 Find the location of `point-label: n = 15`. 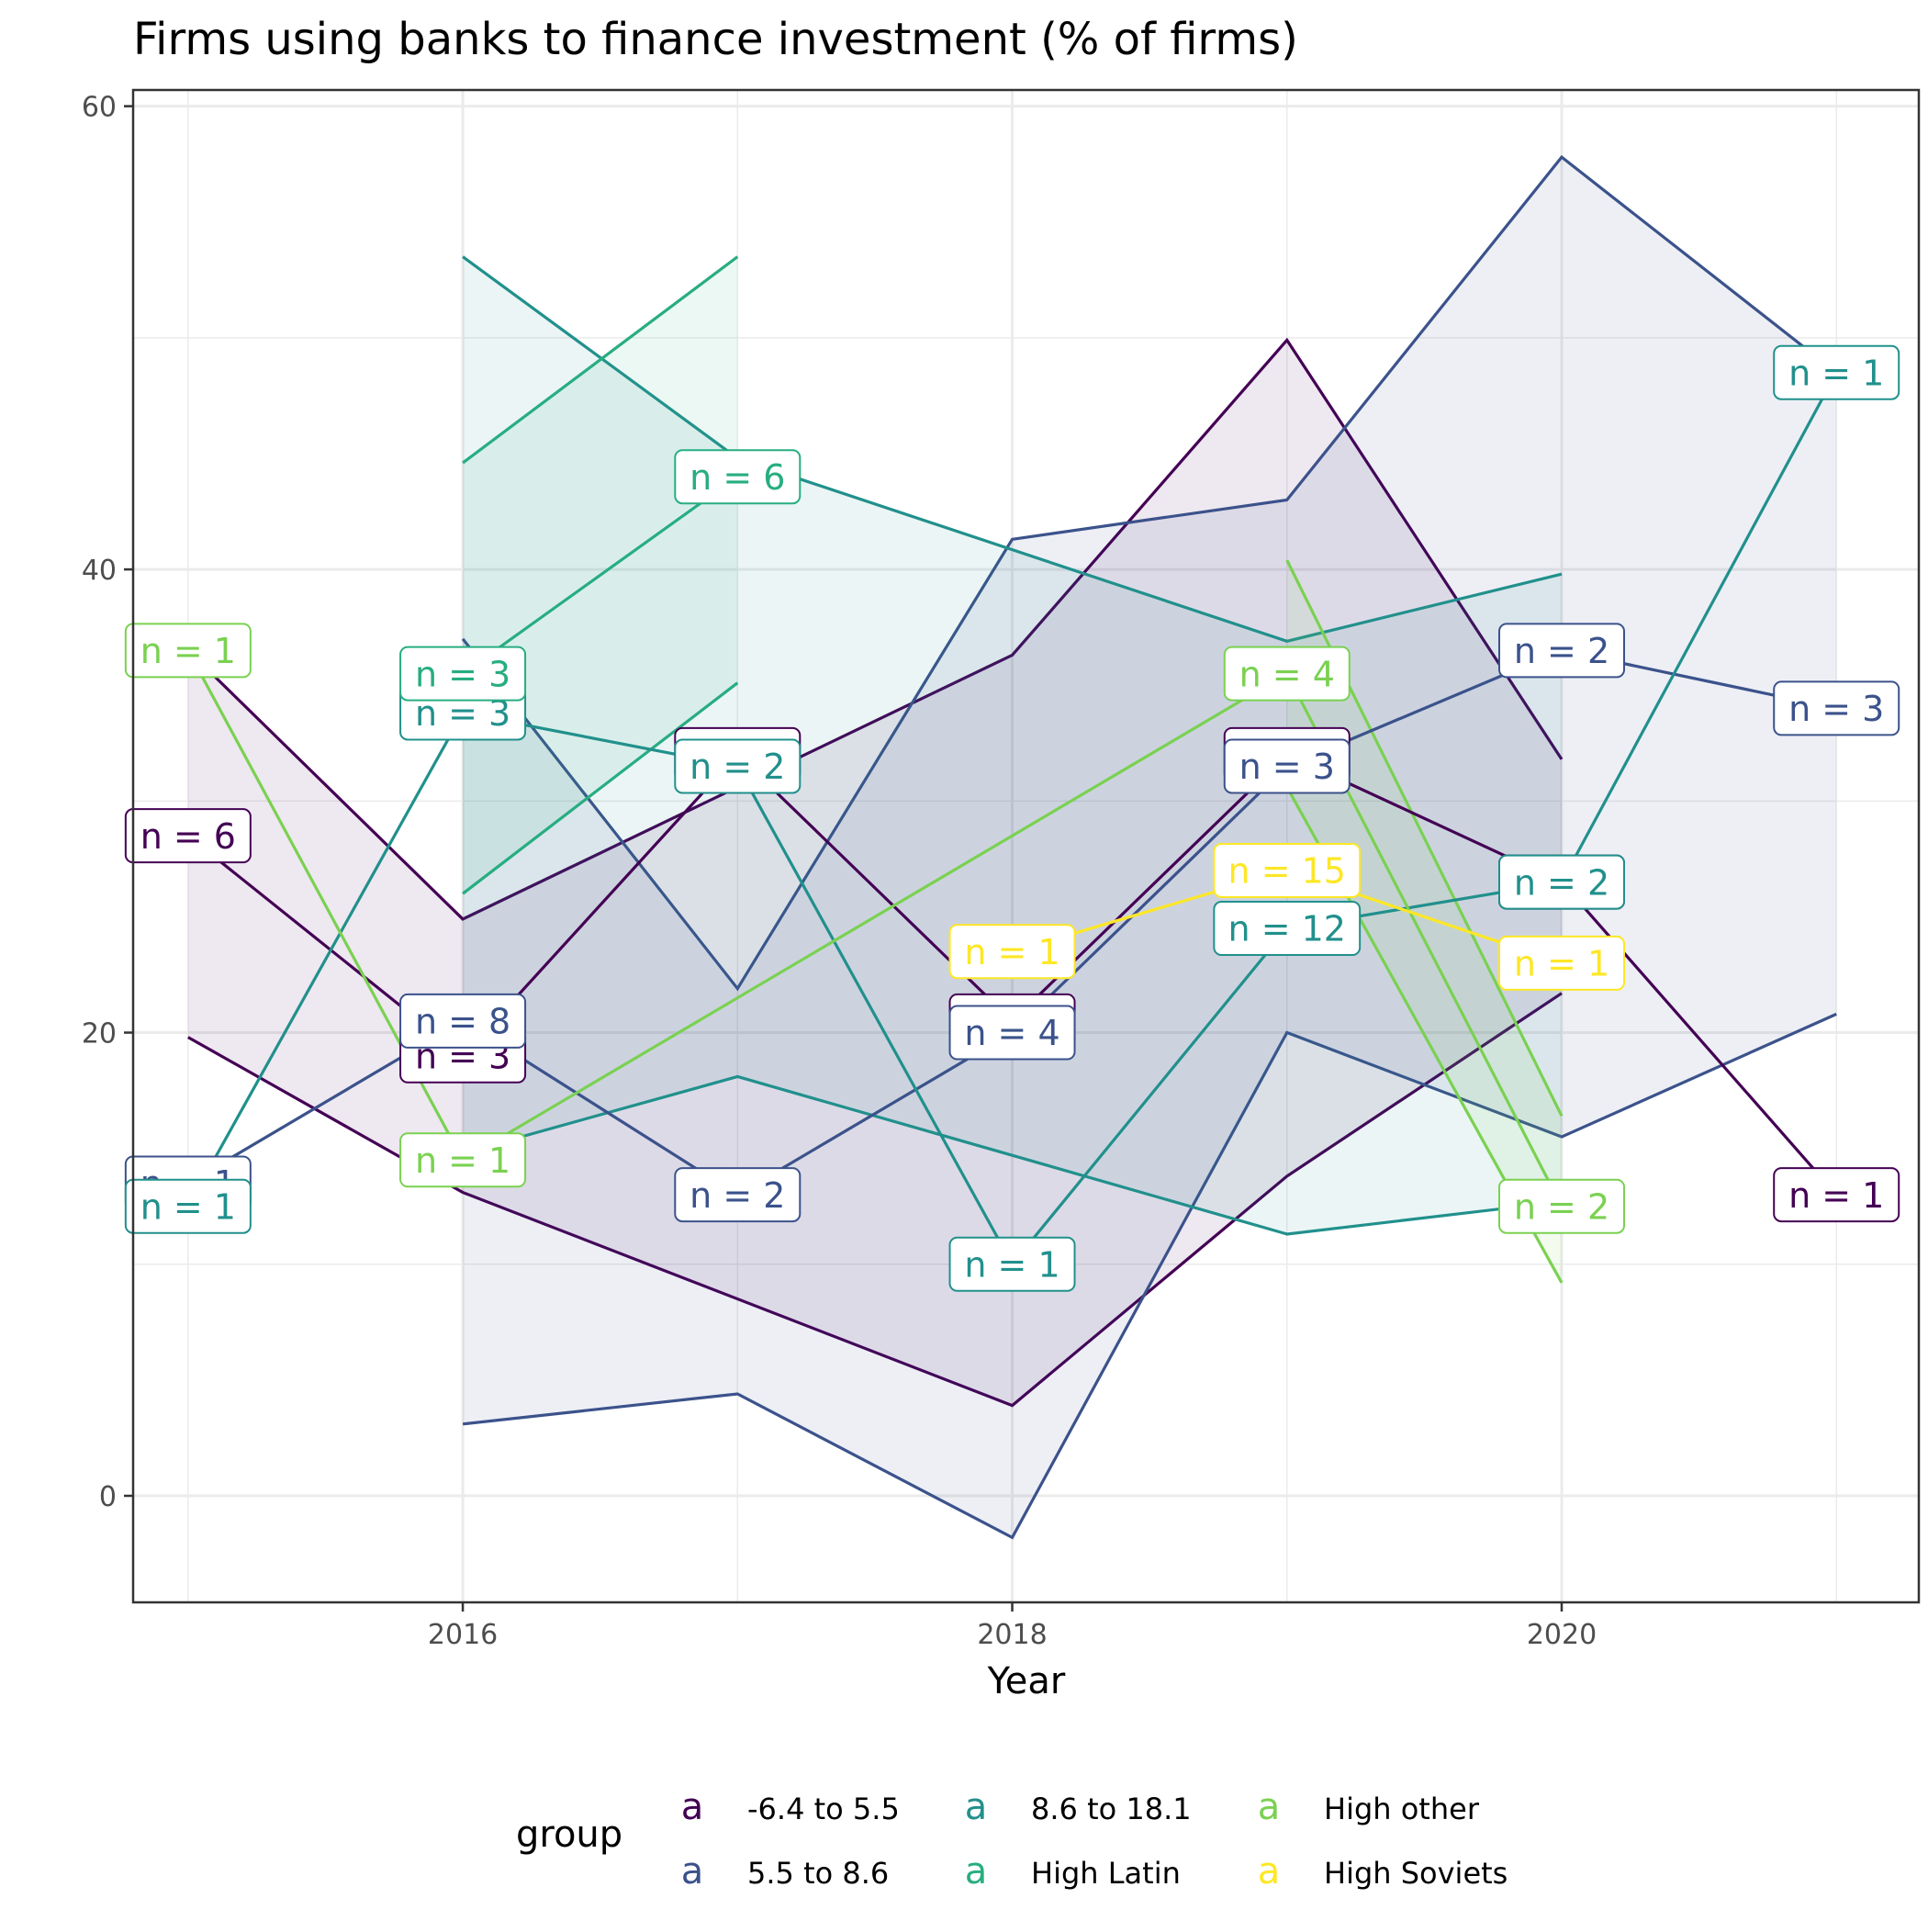

point-label: n = 15 is located at coordinates (1287, 870).